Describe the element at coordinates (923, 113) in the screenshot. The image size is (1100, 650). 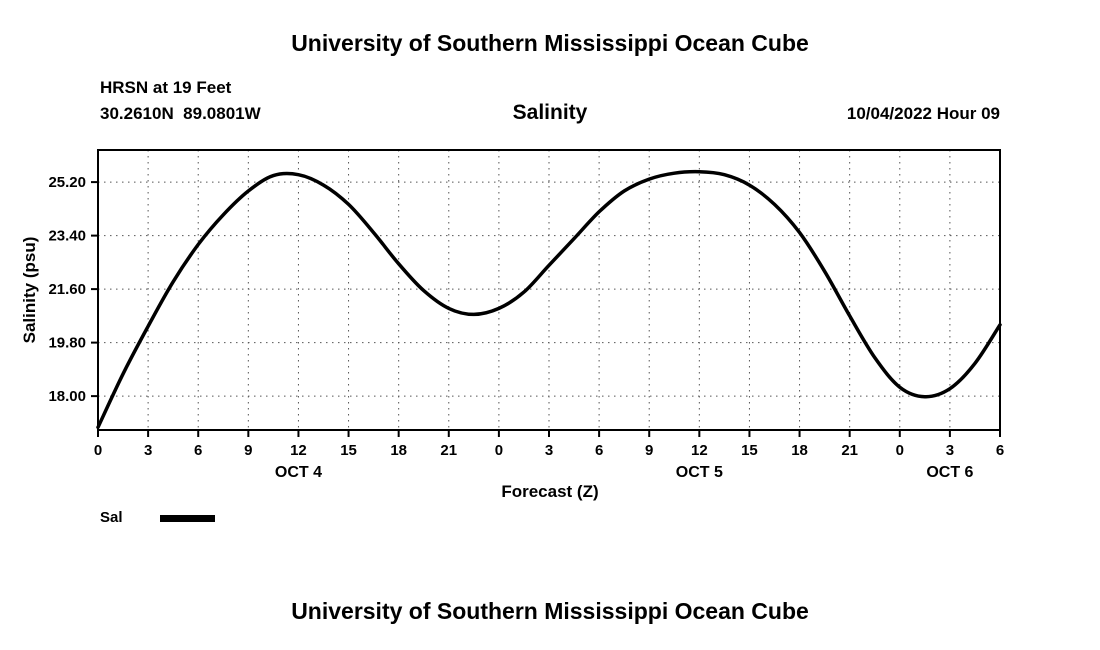
I see `forecast-run-label: 10/04/2022 Hour 09` at that location.